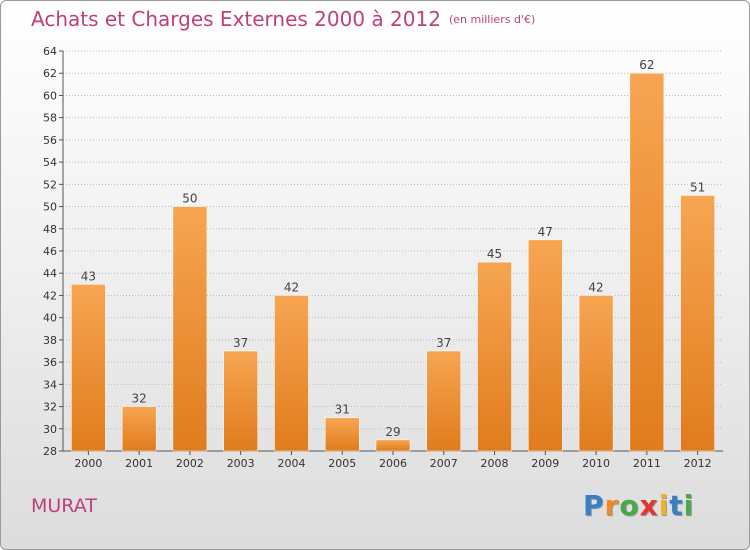 The height and width of the screenshot is (550, 750). I want to click on y-tick-label: 34, so click(50, 384).